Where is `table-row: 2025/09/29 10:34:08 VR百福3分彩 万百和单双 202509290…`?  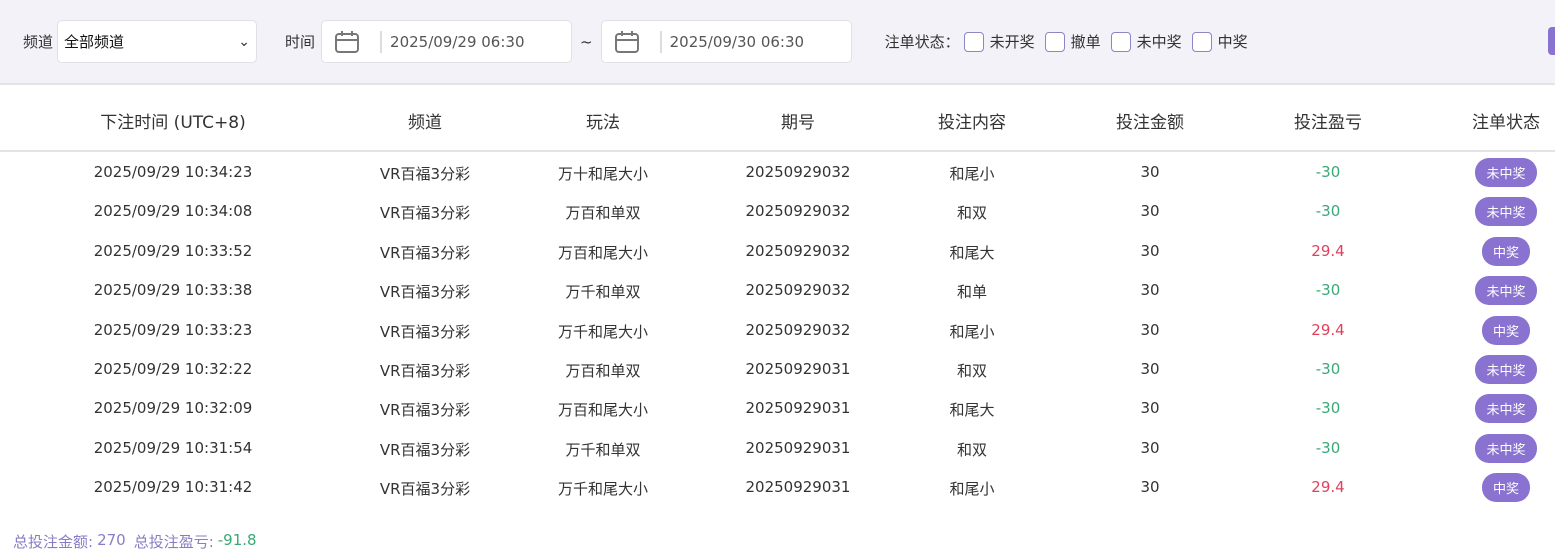
table-row: 2025/09/29 10:34:08 VR百福3分彩 万百和单双 202509290… is located at coordinates (777, 210).